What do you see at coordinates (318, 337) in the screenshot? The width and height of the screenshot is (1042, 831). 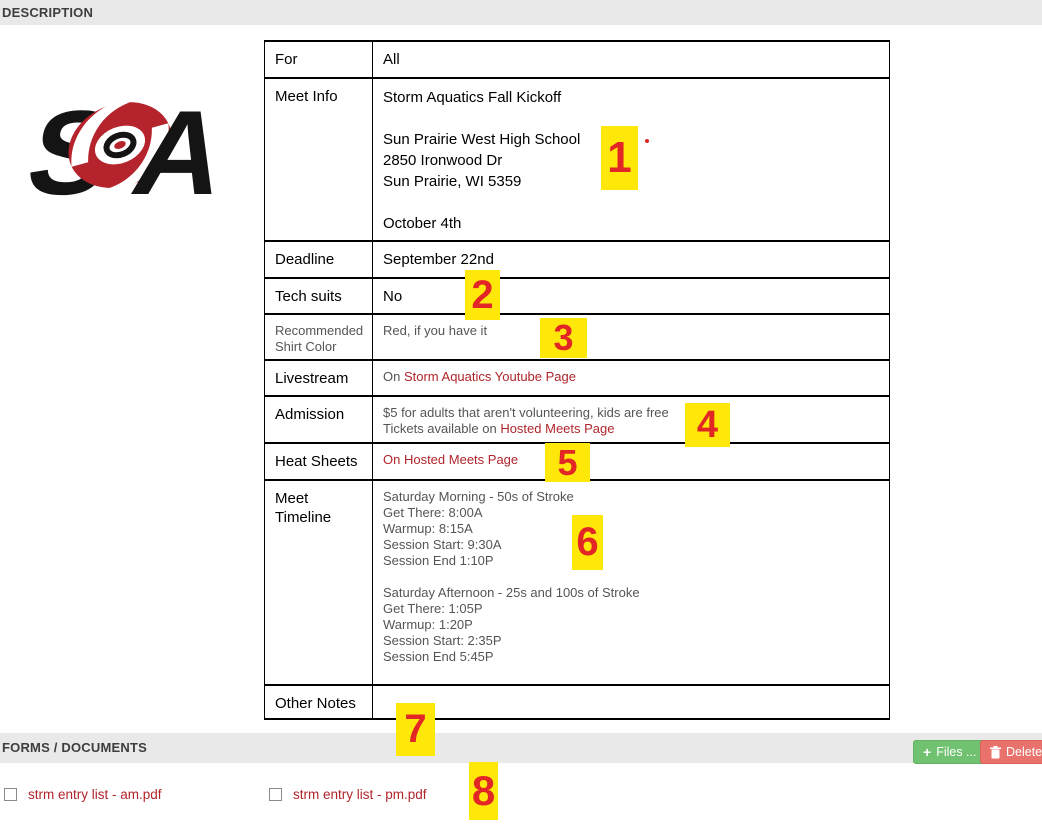 I see `row-label-shirt-color: Recommended Shirt Color` at bounding box center [318, 337].